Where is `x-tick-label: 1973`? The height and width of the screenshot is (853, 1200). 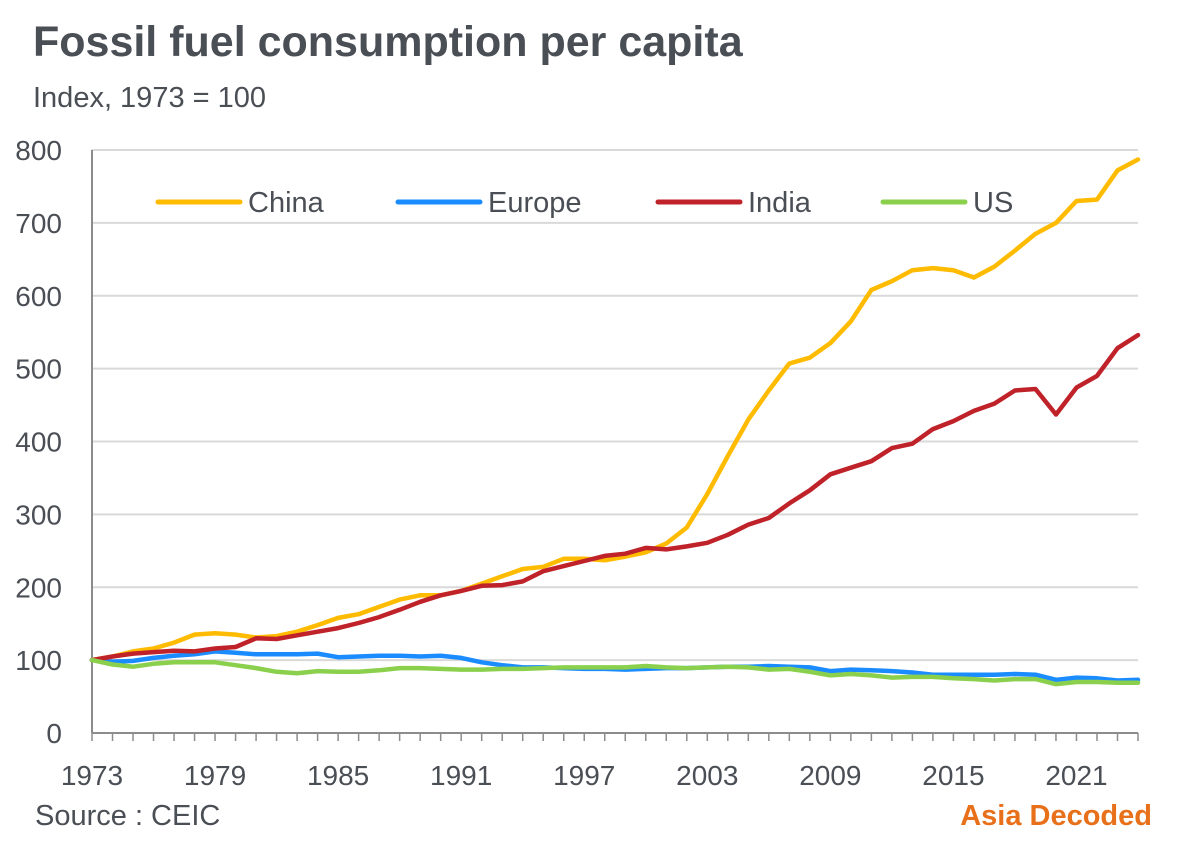 x-tick-label: 1973 is located at coordinates (92, 775).